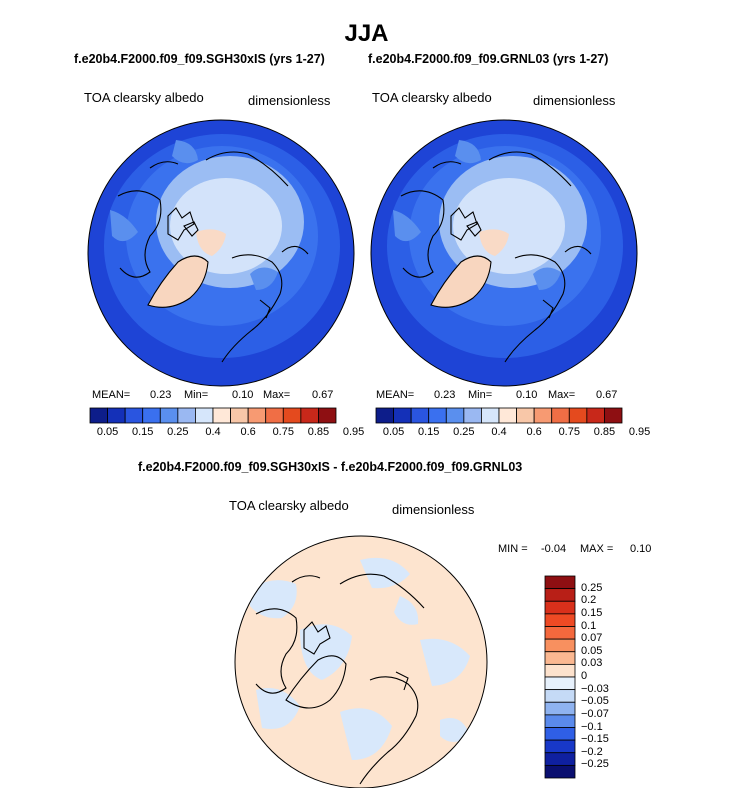 The image size is (733, 788). What do you see at coordinates (283, 432) in the screenshot?
I see `panel-1-colorbar-tick-label: 0.75` at bounding box center [283, 432].